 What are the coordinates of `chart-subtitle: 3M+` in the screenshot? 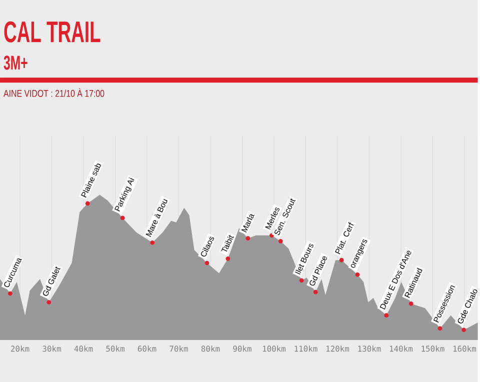 It's located at (16, 63).